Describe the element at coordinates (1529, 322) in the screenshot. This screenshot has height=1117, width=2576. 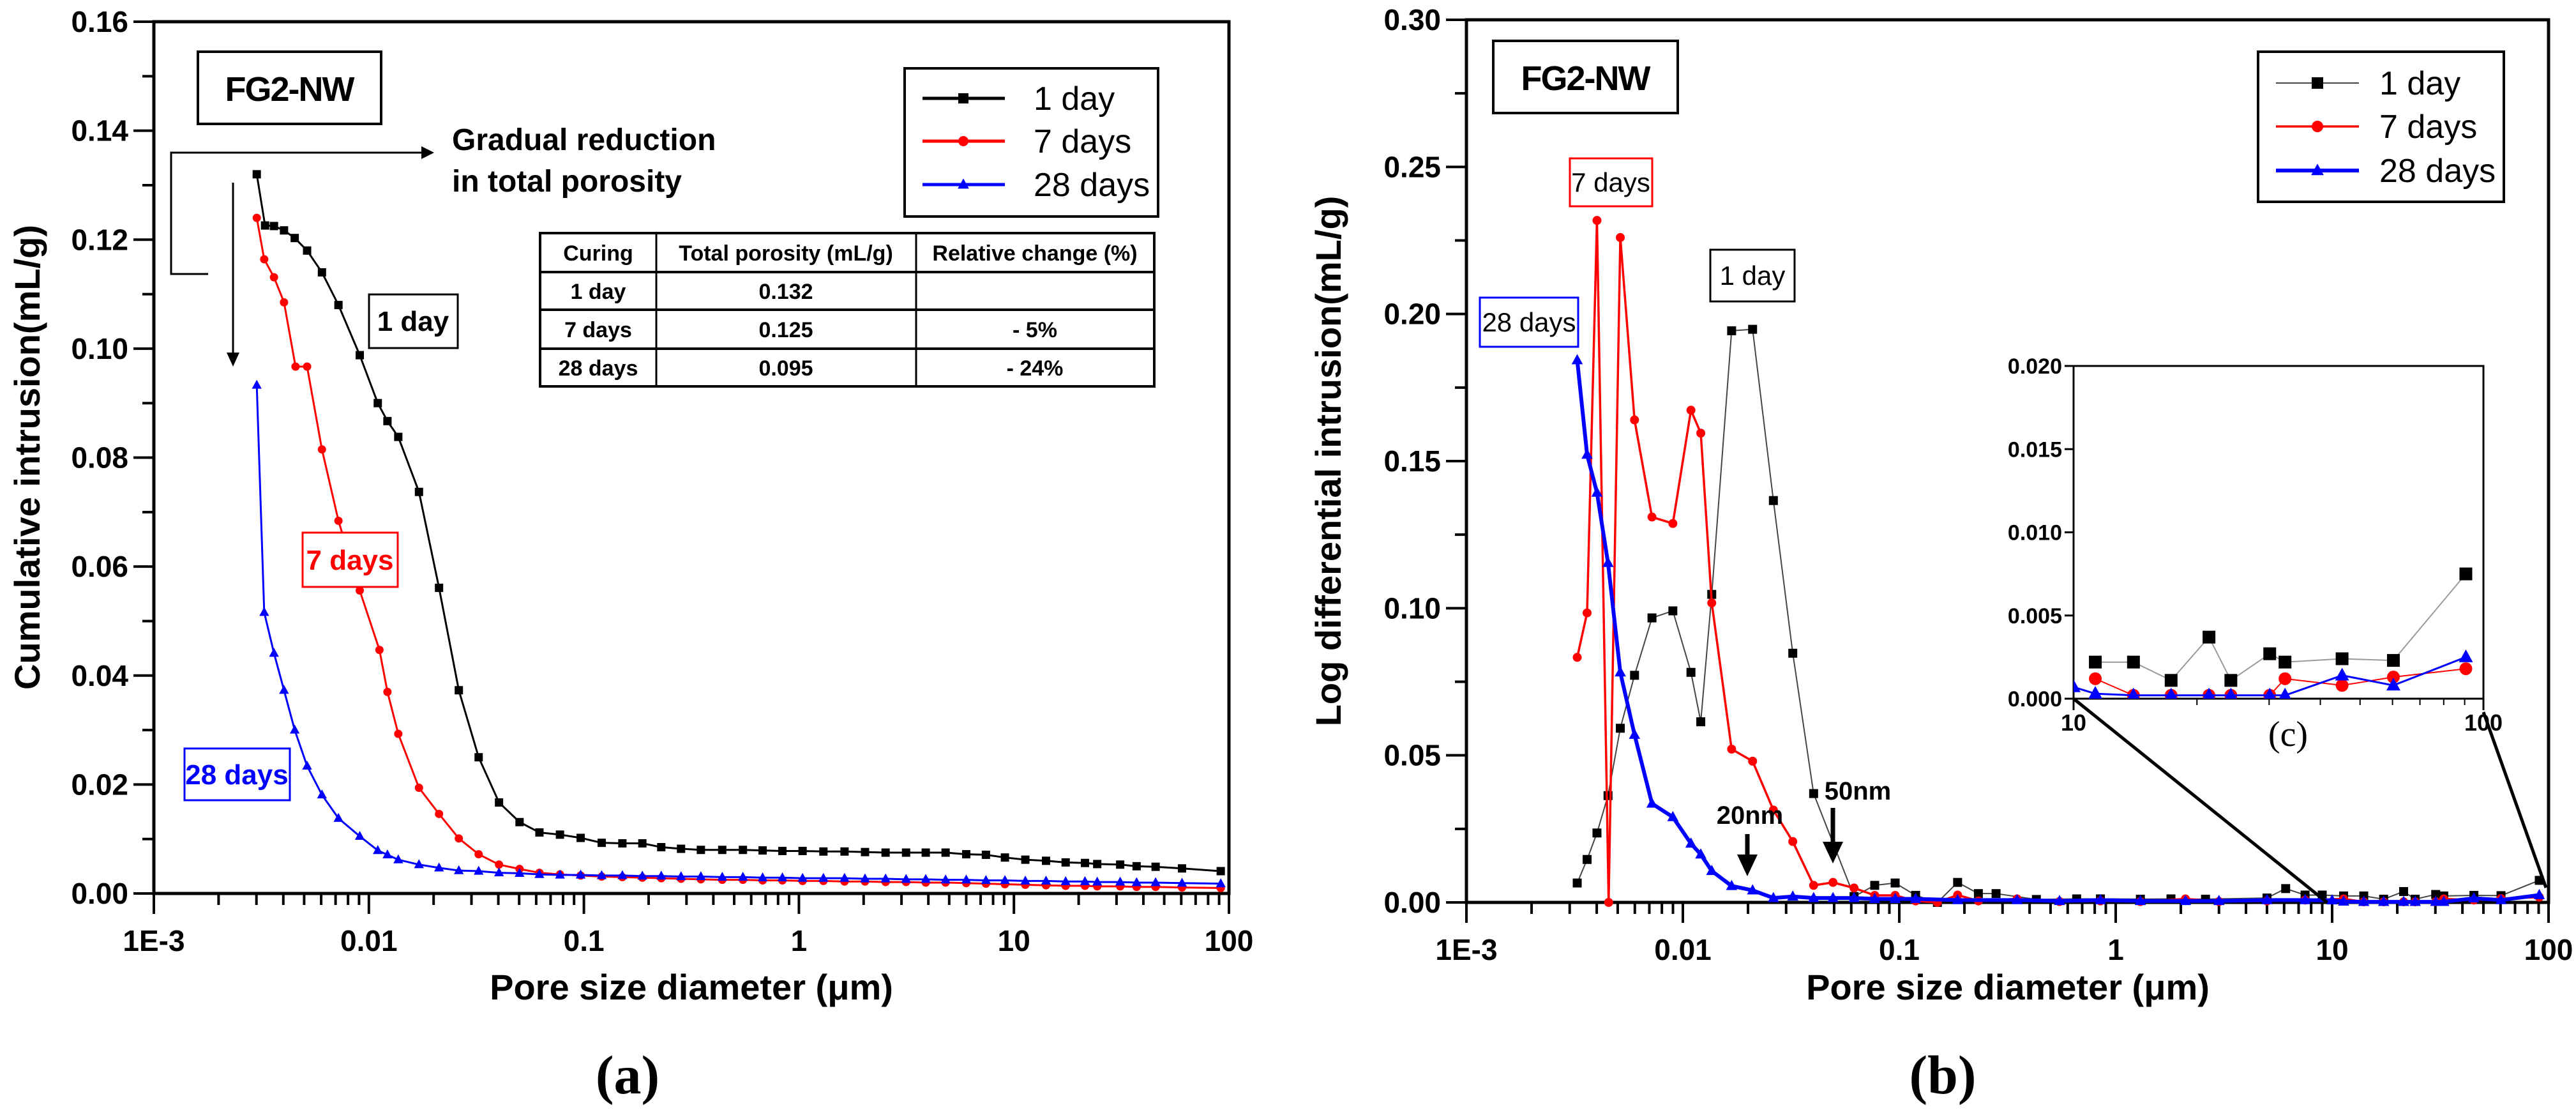
I see `series-label-28days: 28 days` at that location.